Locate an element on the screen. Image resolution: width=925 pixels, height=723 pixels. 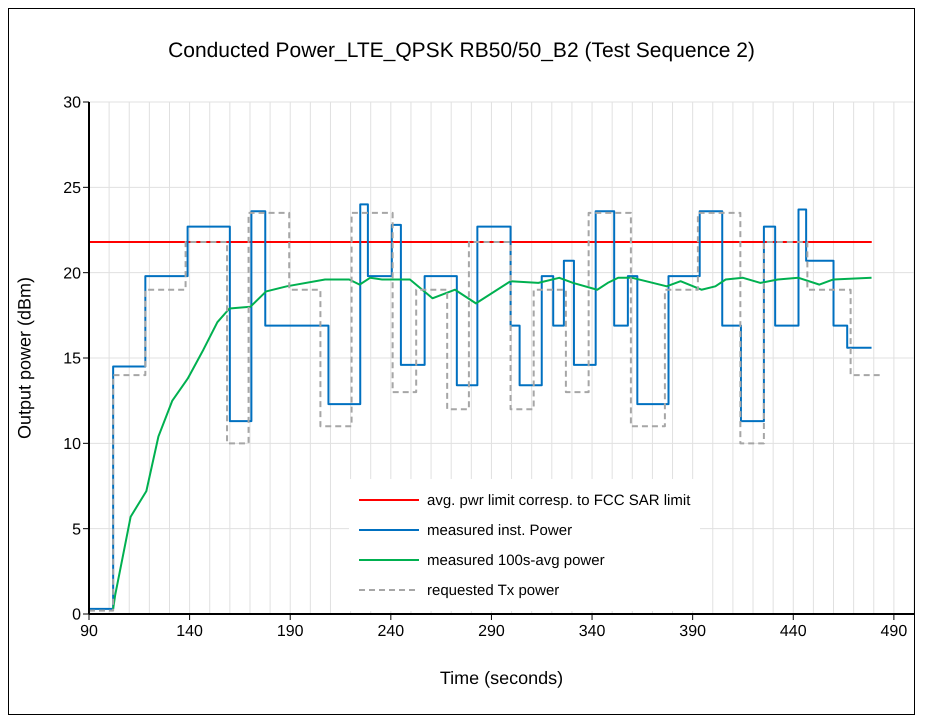
y-tick-label: 5 is located at coordinates (77, 529).